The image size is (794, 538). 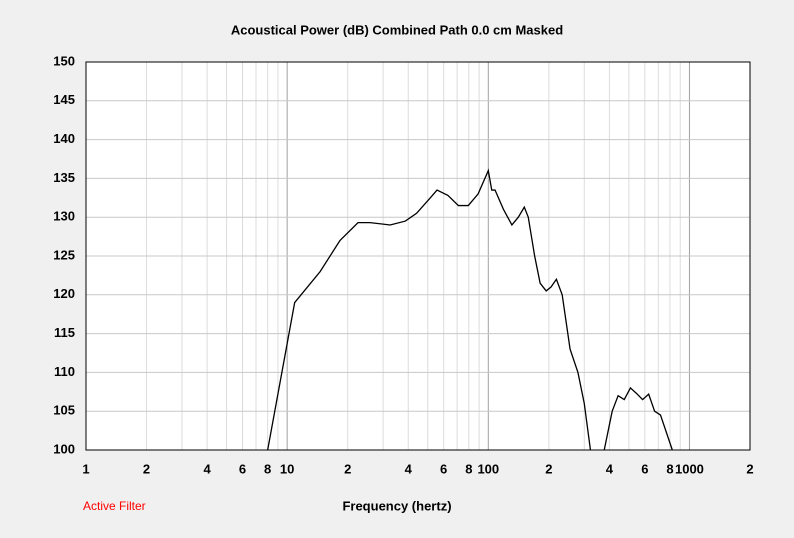 I want to click on annotation: Active Filter, so click(x=114, y=506).